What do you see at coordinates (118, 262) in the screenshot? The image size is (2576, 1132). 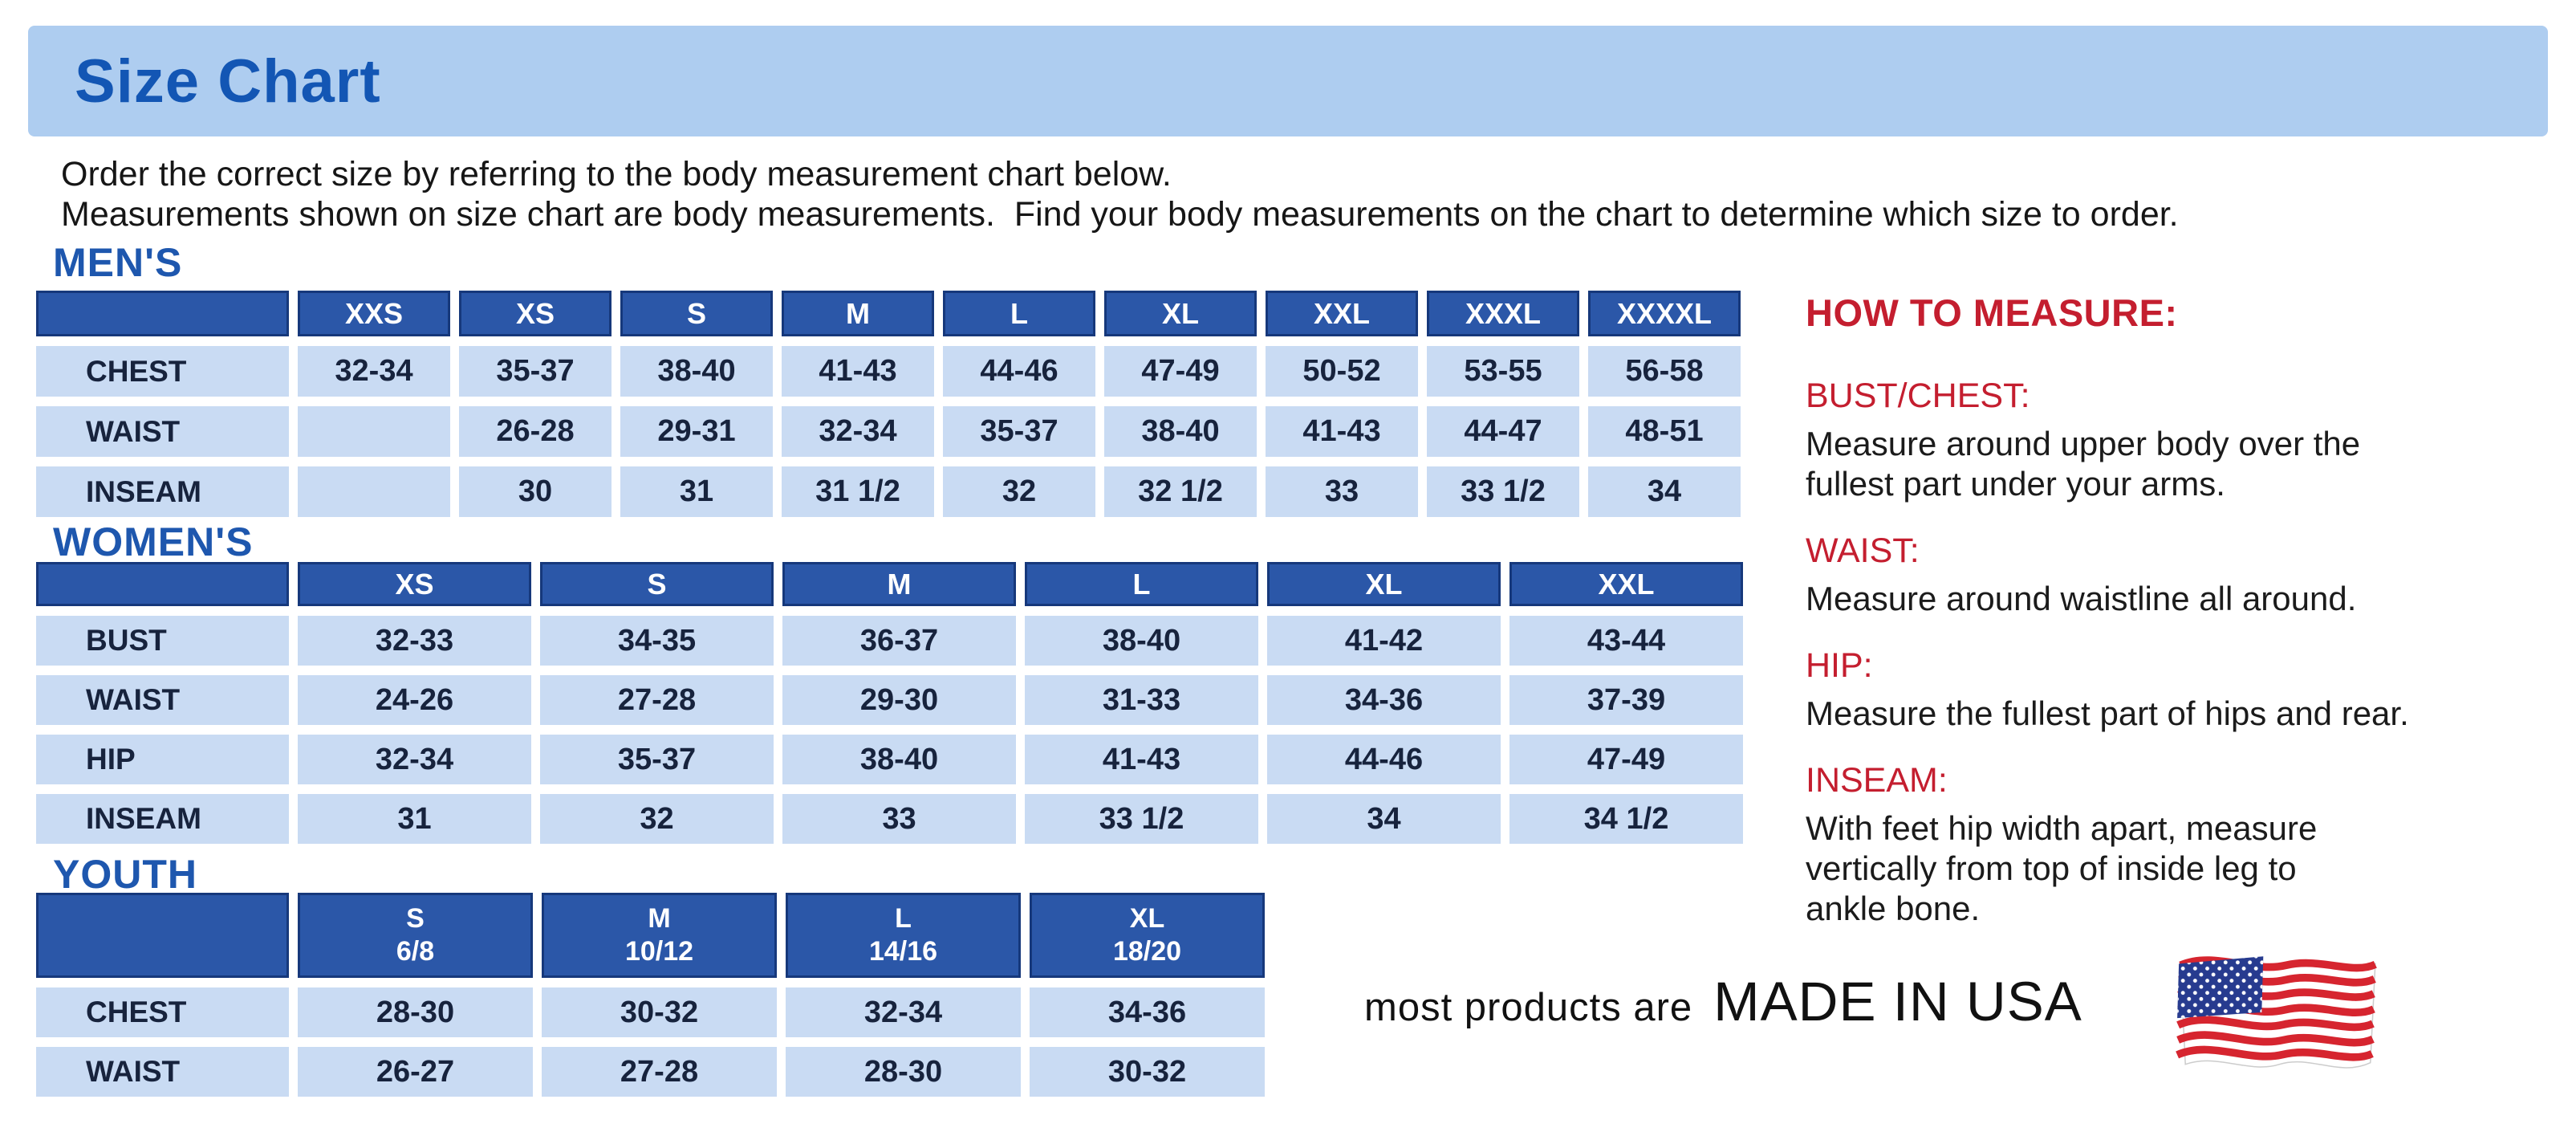 I see `mens-section-heading: MEN'S` at bounding box center [118, 262].